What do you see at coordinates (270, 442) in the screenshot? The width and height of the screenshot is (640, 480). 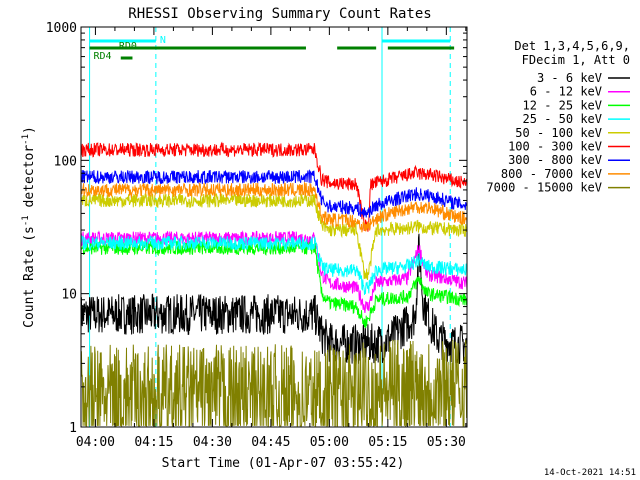 I see `x-tick-label: 04:45` at bounding box center [270, 442].